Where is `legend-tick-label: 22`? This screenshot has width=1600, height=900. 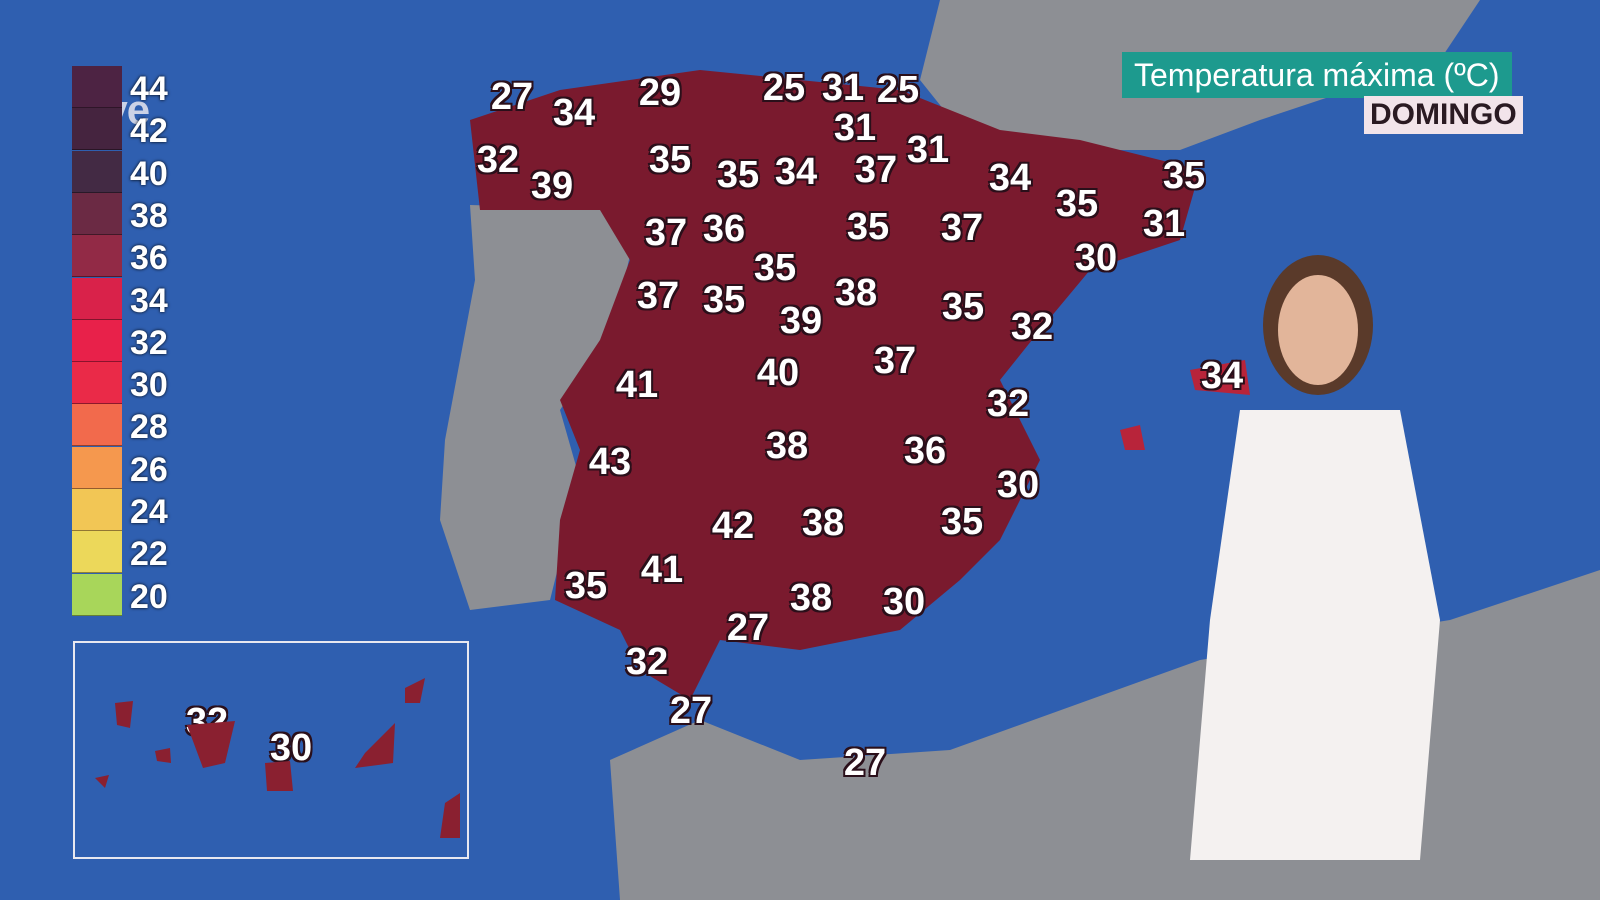 legend-tick-label: 22 is located at coordinates (149, 554).